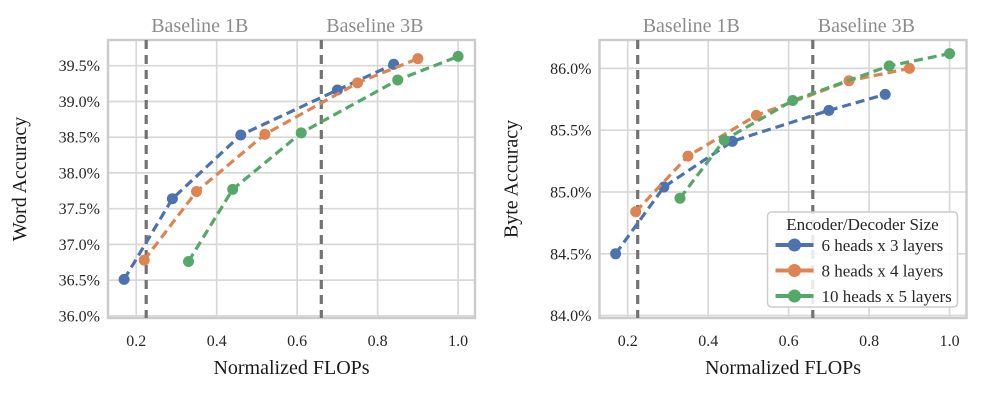 The width and height of the screenshot is (983, 401). I want to click on y-tick-label: 36.5%, so click(79, 281).